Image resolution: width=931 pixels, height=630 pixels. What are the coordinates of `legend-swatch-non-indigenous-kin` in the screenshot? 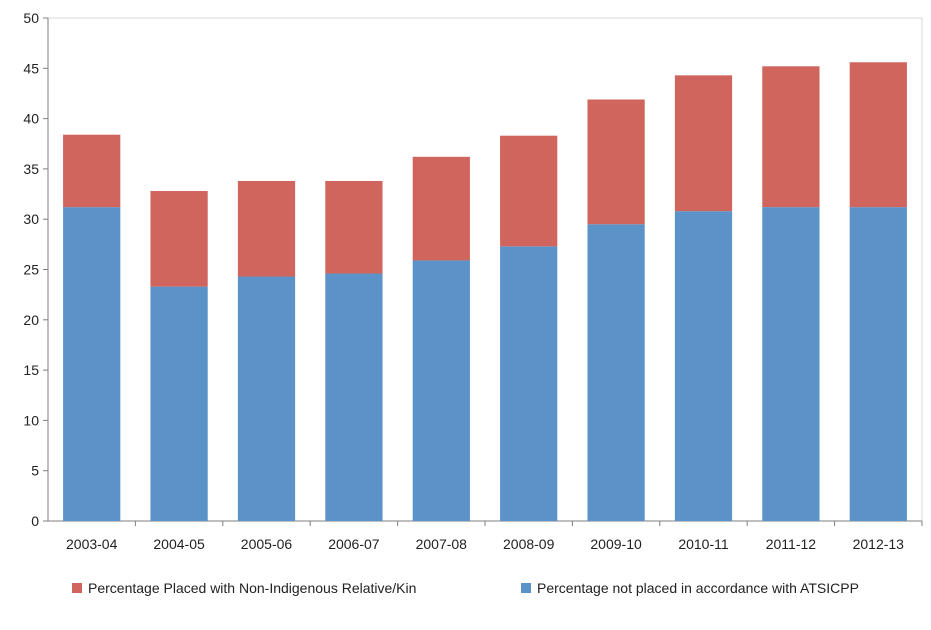 It's located at (77, 588).